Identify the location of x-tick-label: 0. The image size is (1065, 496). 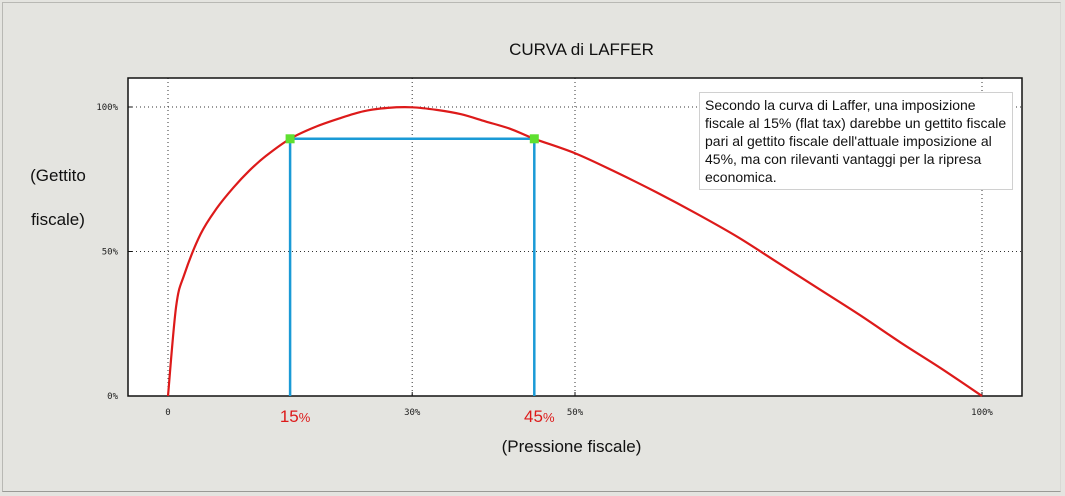
(167, 413).